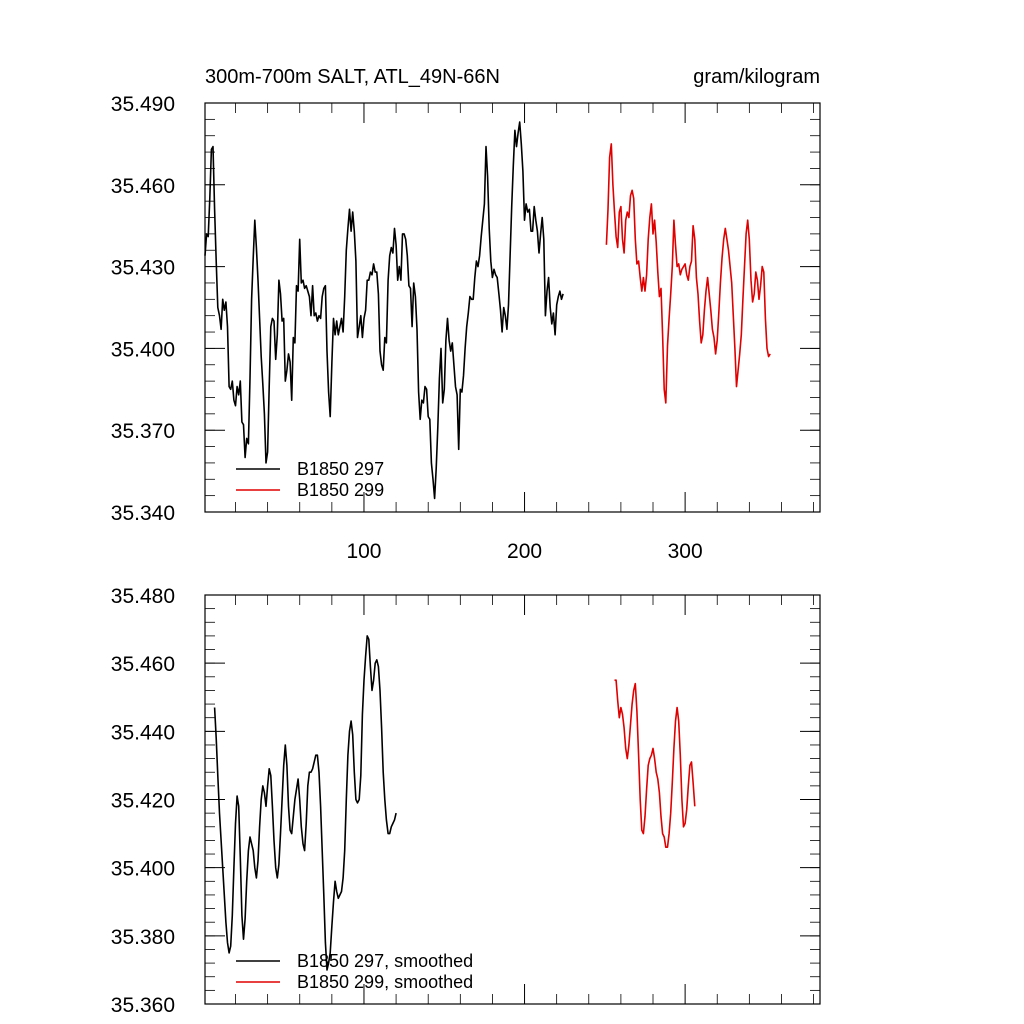  I want to click on x-tick-label: 200, so click(524, 551).